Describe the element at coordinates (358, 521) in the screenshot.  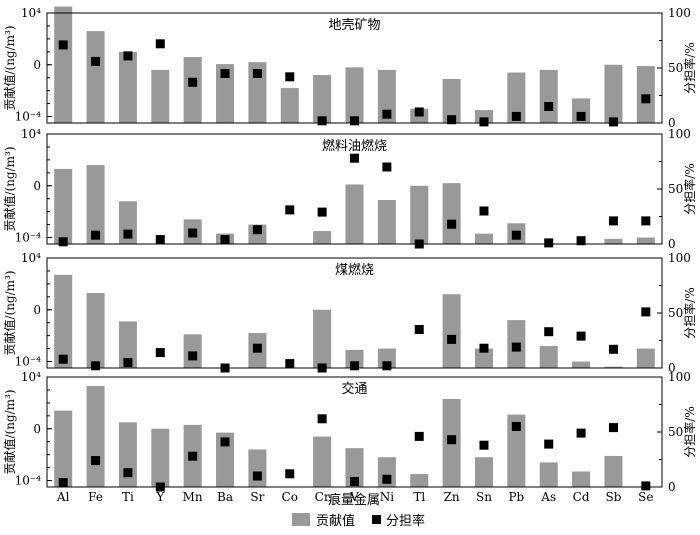
I see `chart-legend: 贡献值 分担率` at that location.